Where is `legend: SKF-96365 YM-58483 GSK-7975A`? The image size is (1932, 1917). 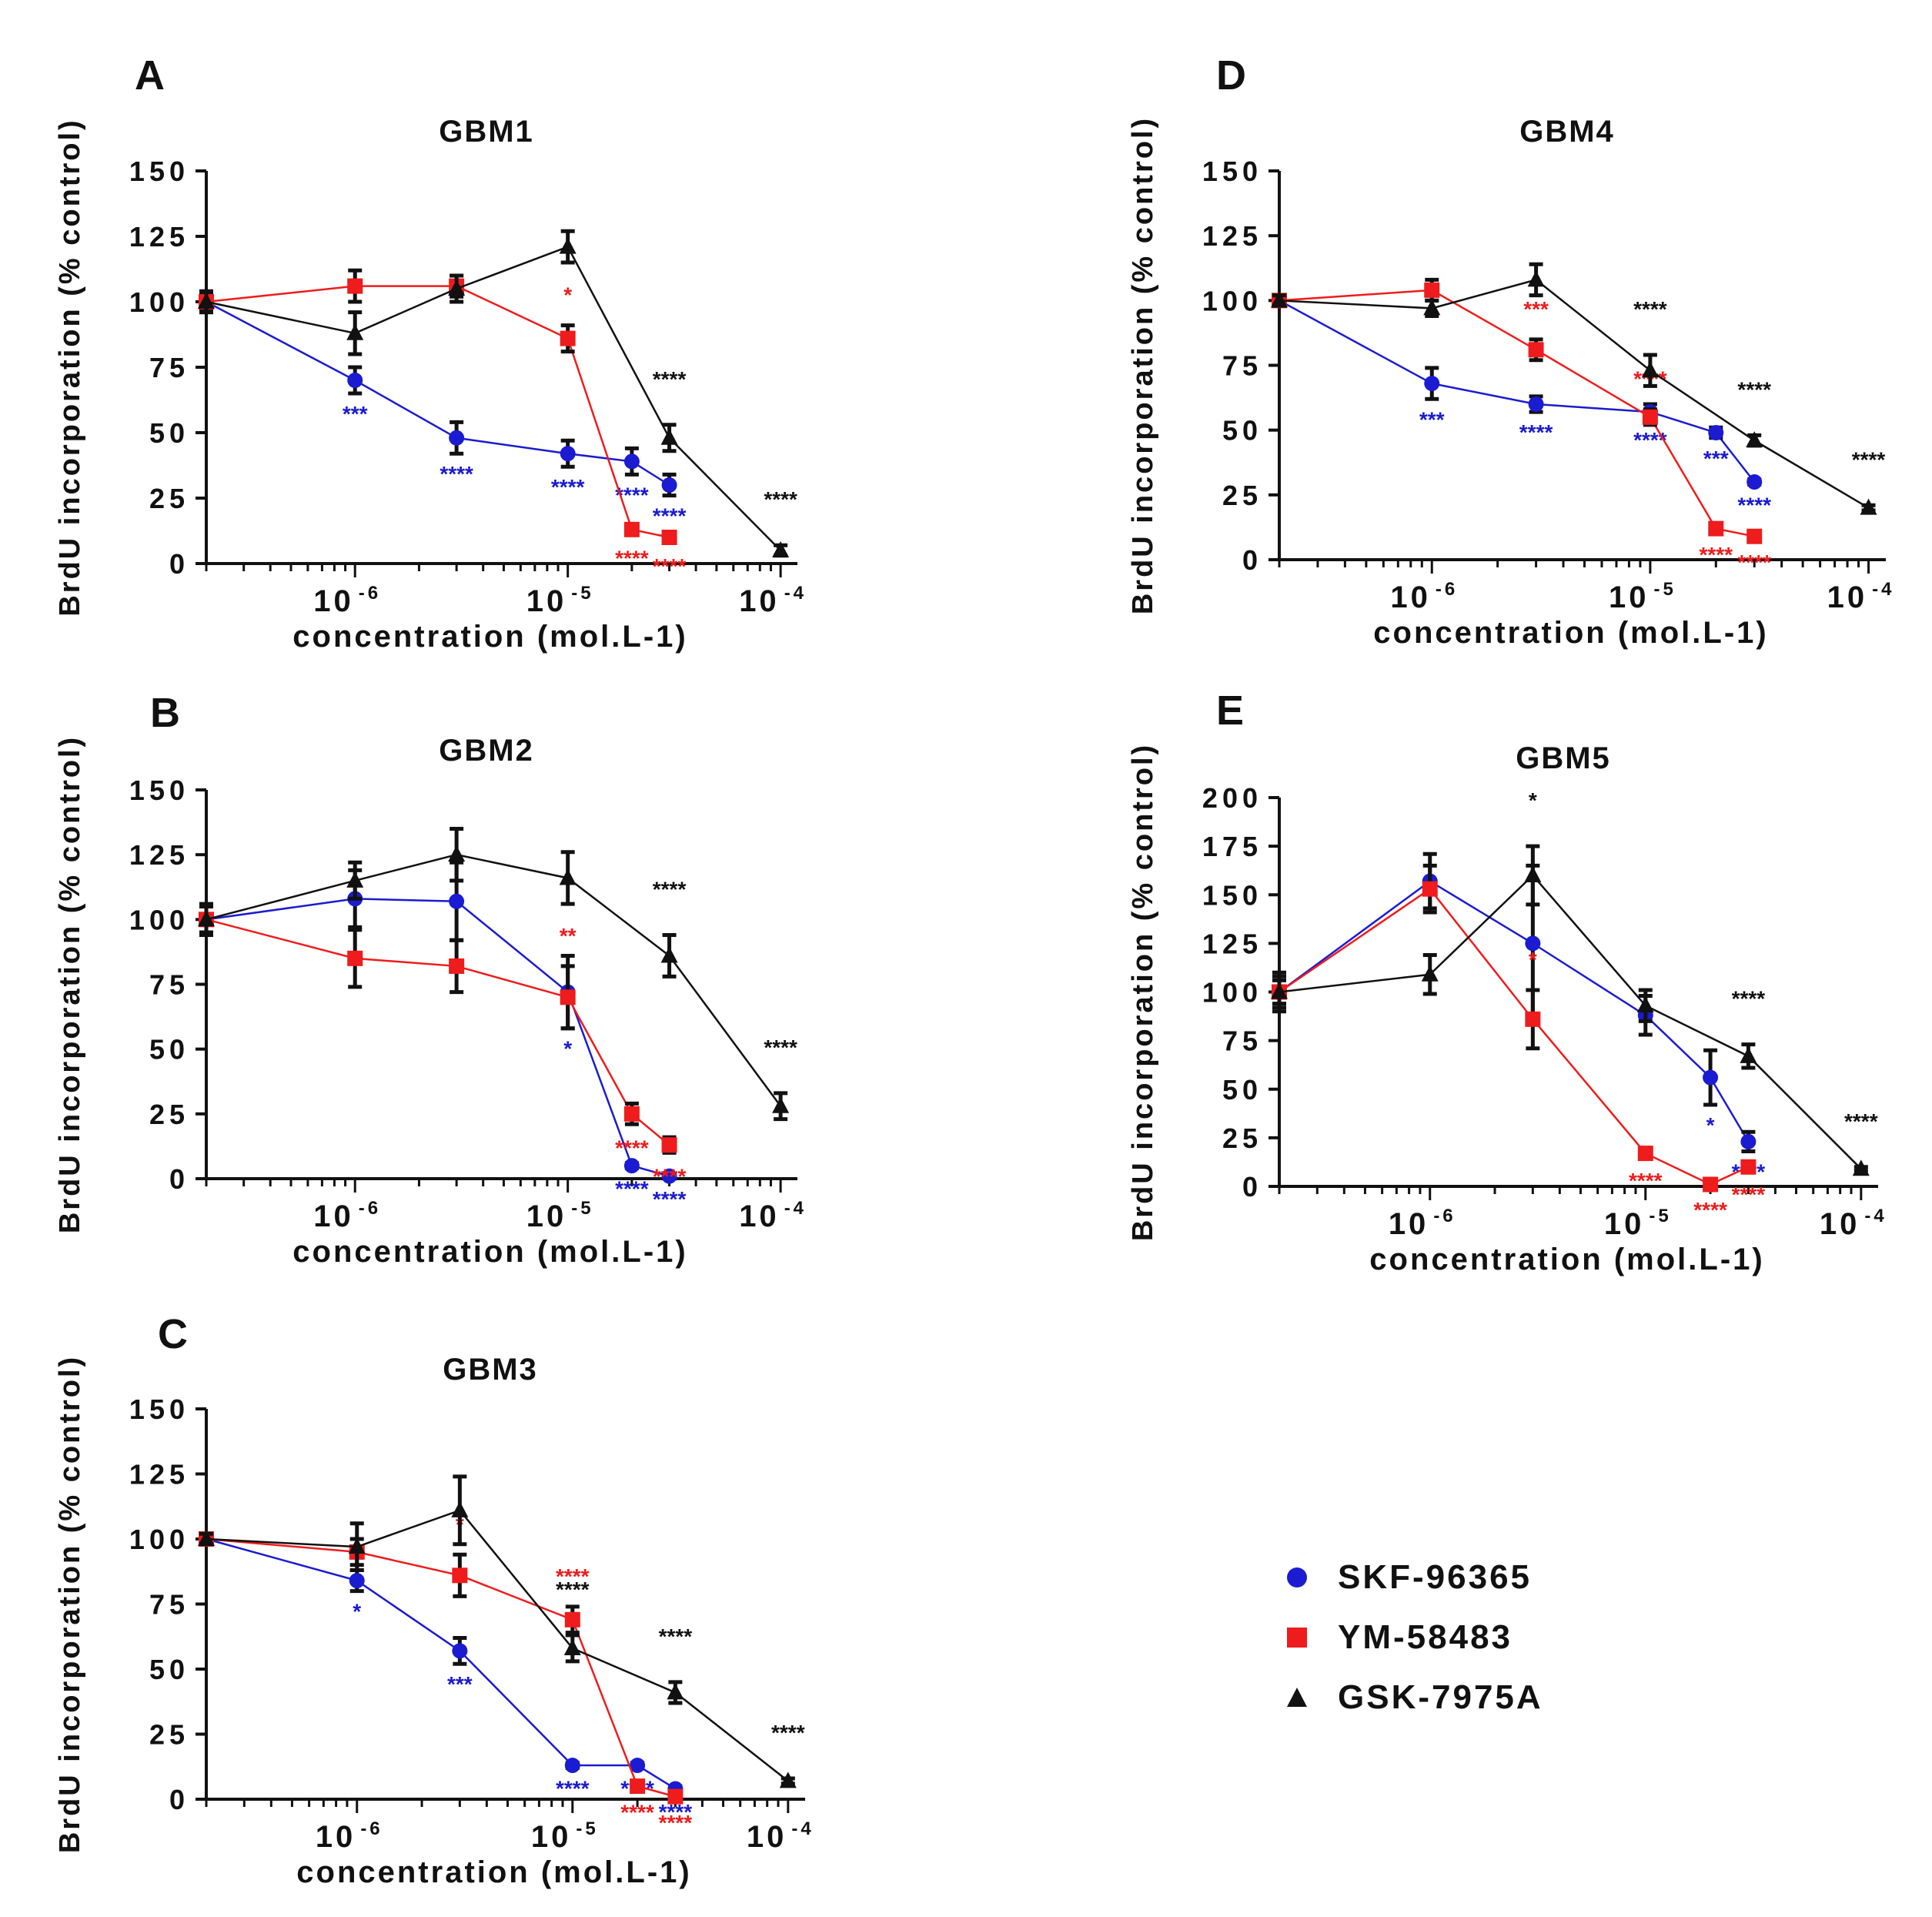 legend: SKF-96365 YM-58483 GSK-7975A is located at coordinates (1410, 1638).